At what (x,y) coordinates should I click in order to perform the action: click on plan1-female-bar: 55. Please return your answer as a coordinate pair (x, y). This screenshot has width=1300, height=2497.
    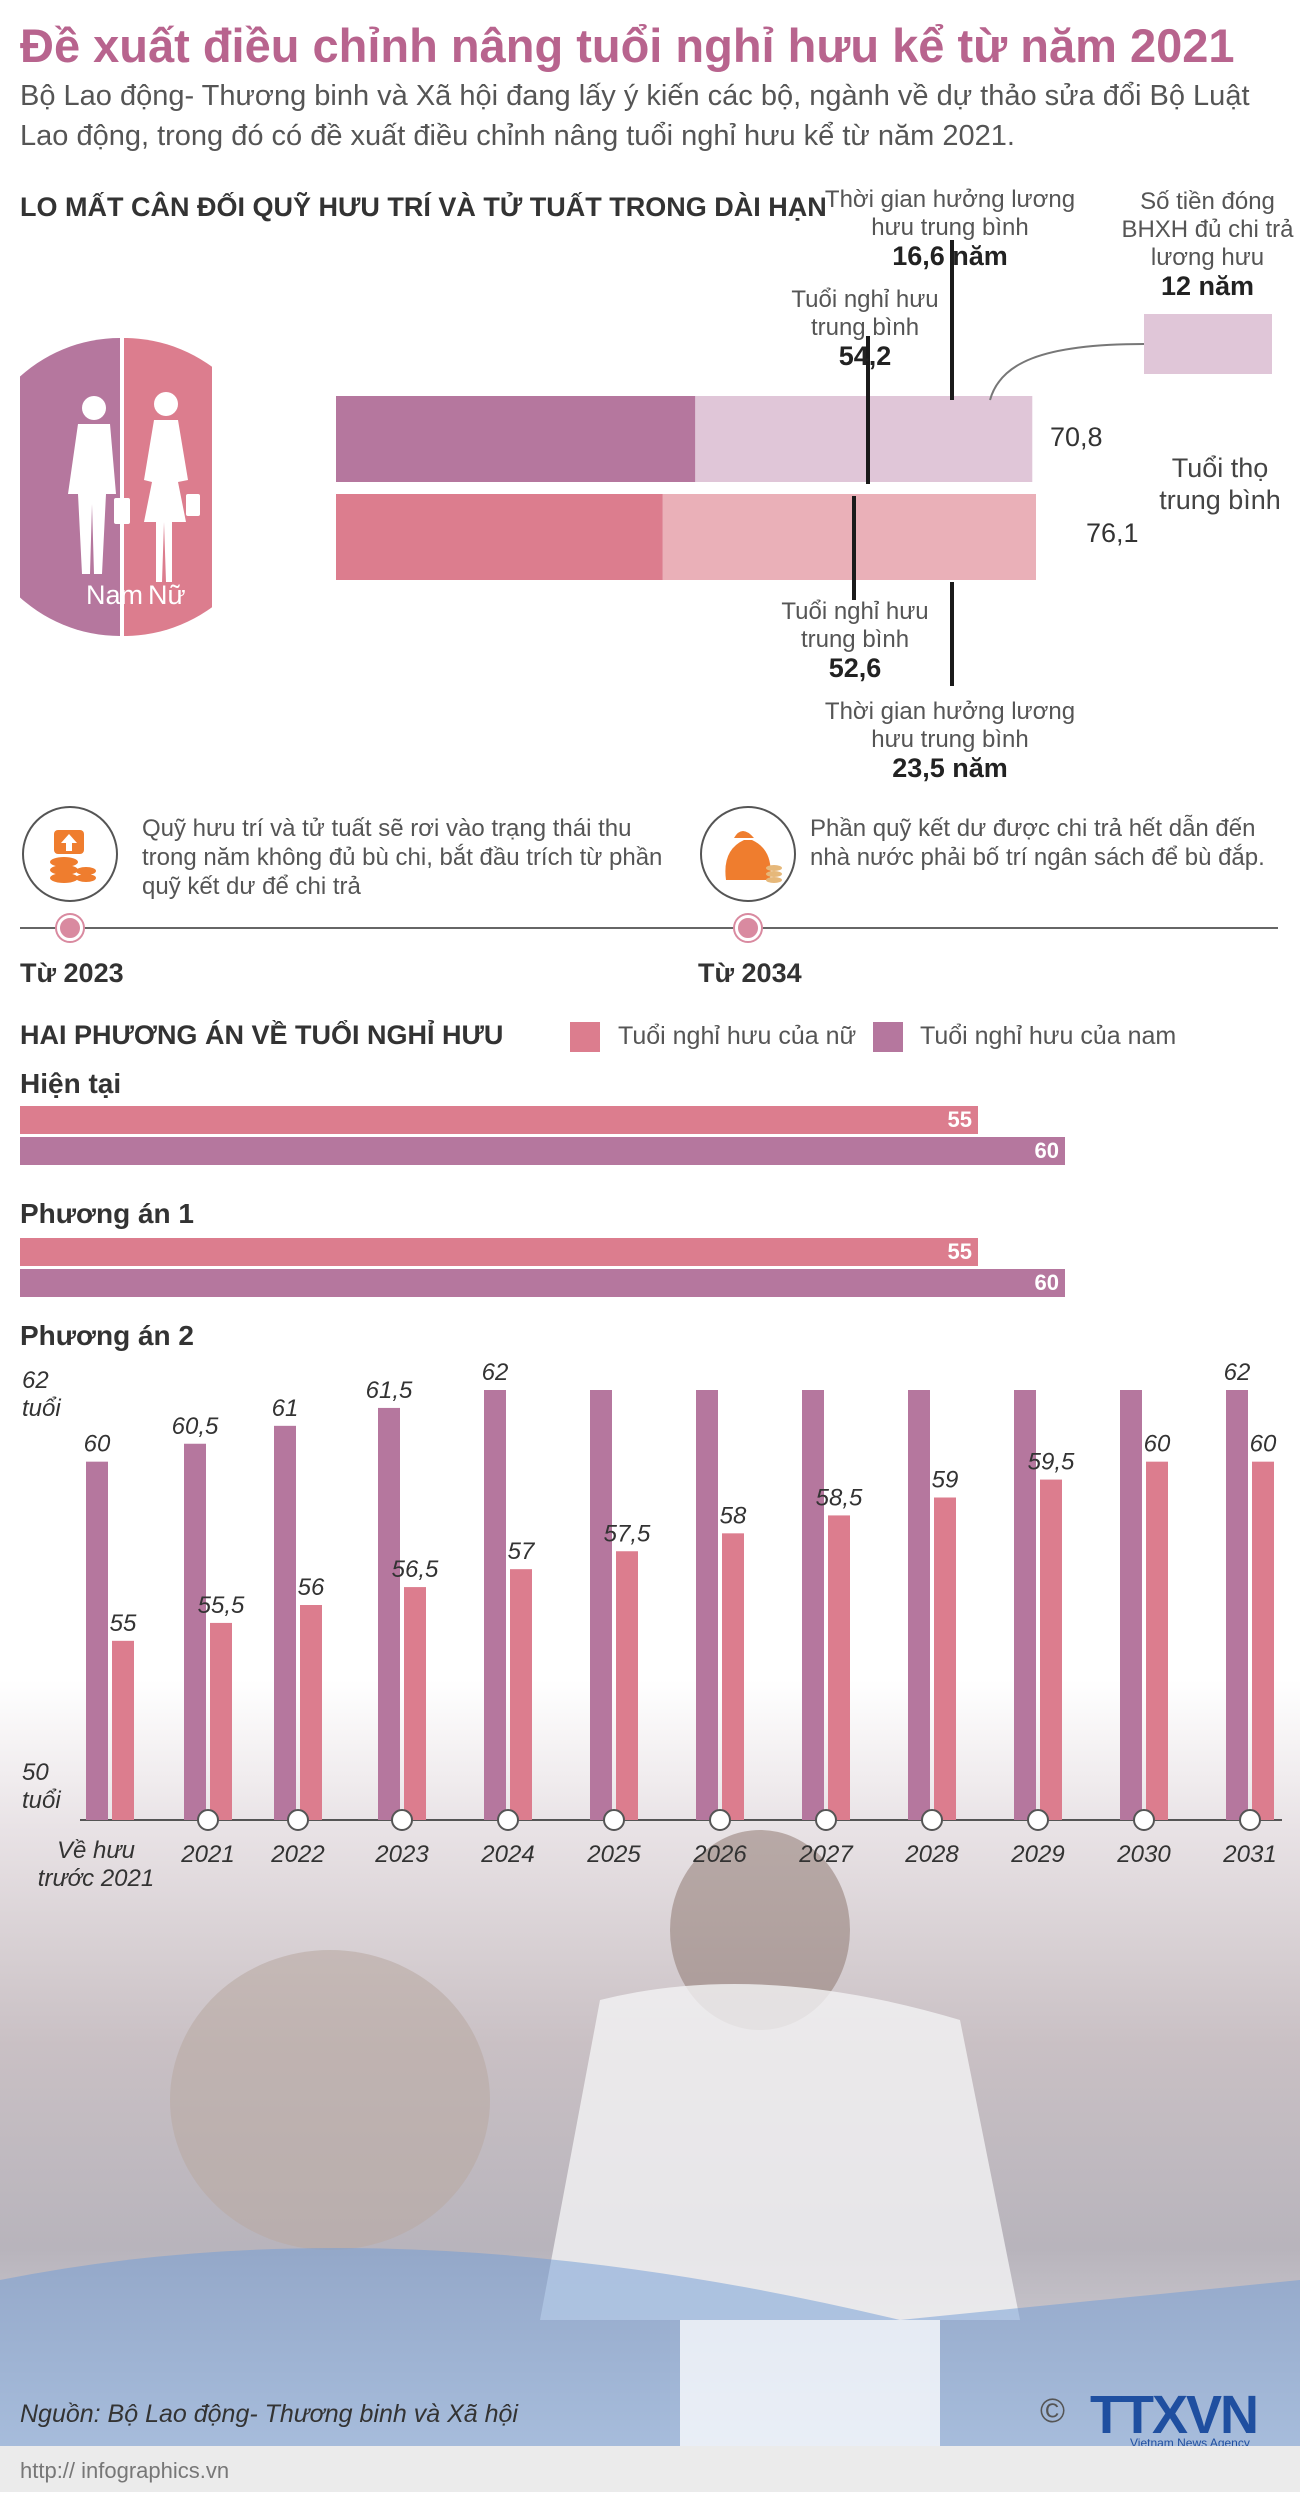
    Looking at the image, I should click on (499, 1252).